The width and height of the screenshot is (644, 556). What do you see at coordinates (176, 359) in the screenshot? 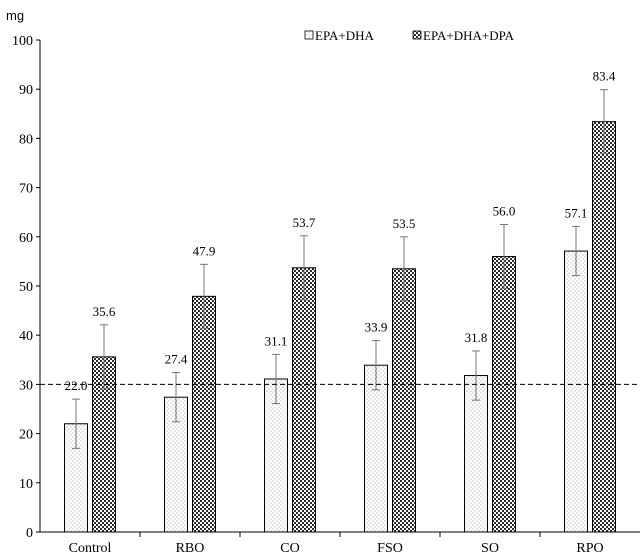
I see `data-label: 27.4` at bounding box center [176, 359].